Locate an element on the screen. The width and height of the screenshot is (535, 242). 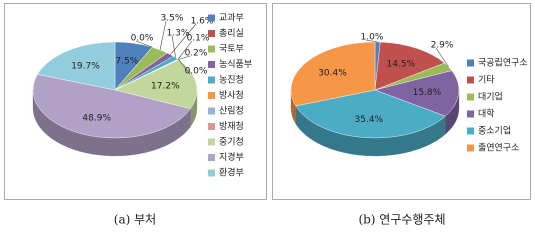
legend-label: 중기청 is located at coordinates (231, 142).